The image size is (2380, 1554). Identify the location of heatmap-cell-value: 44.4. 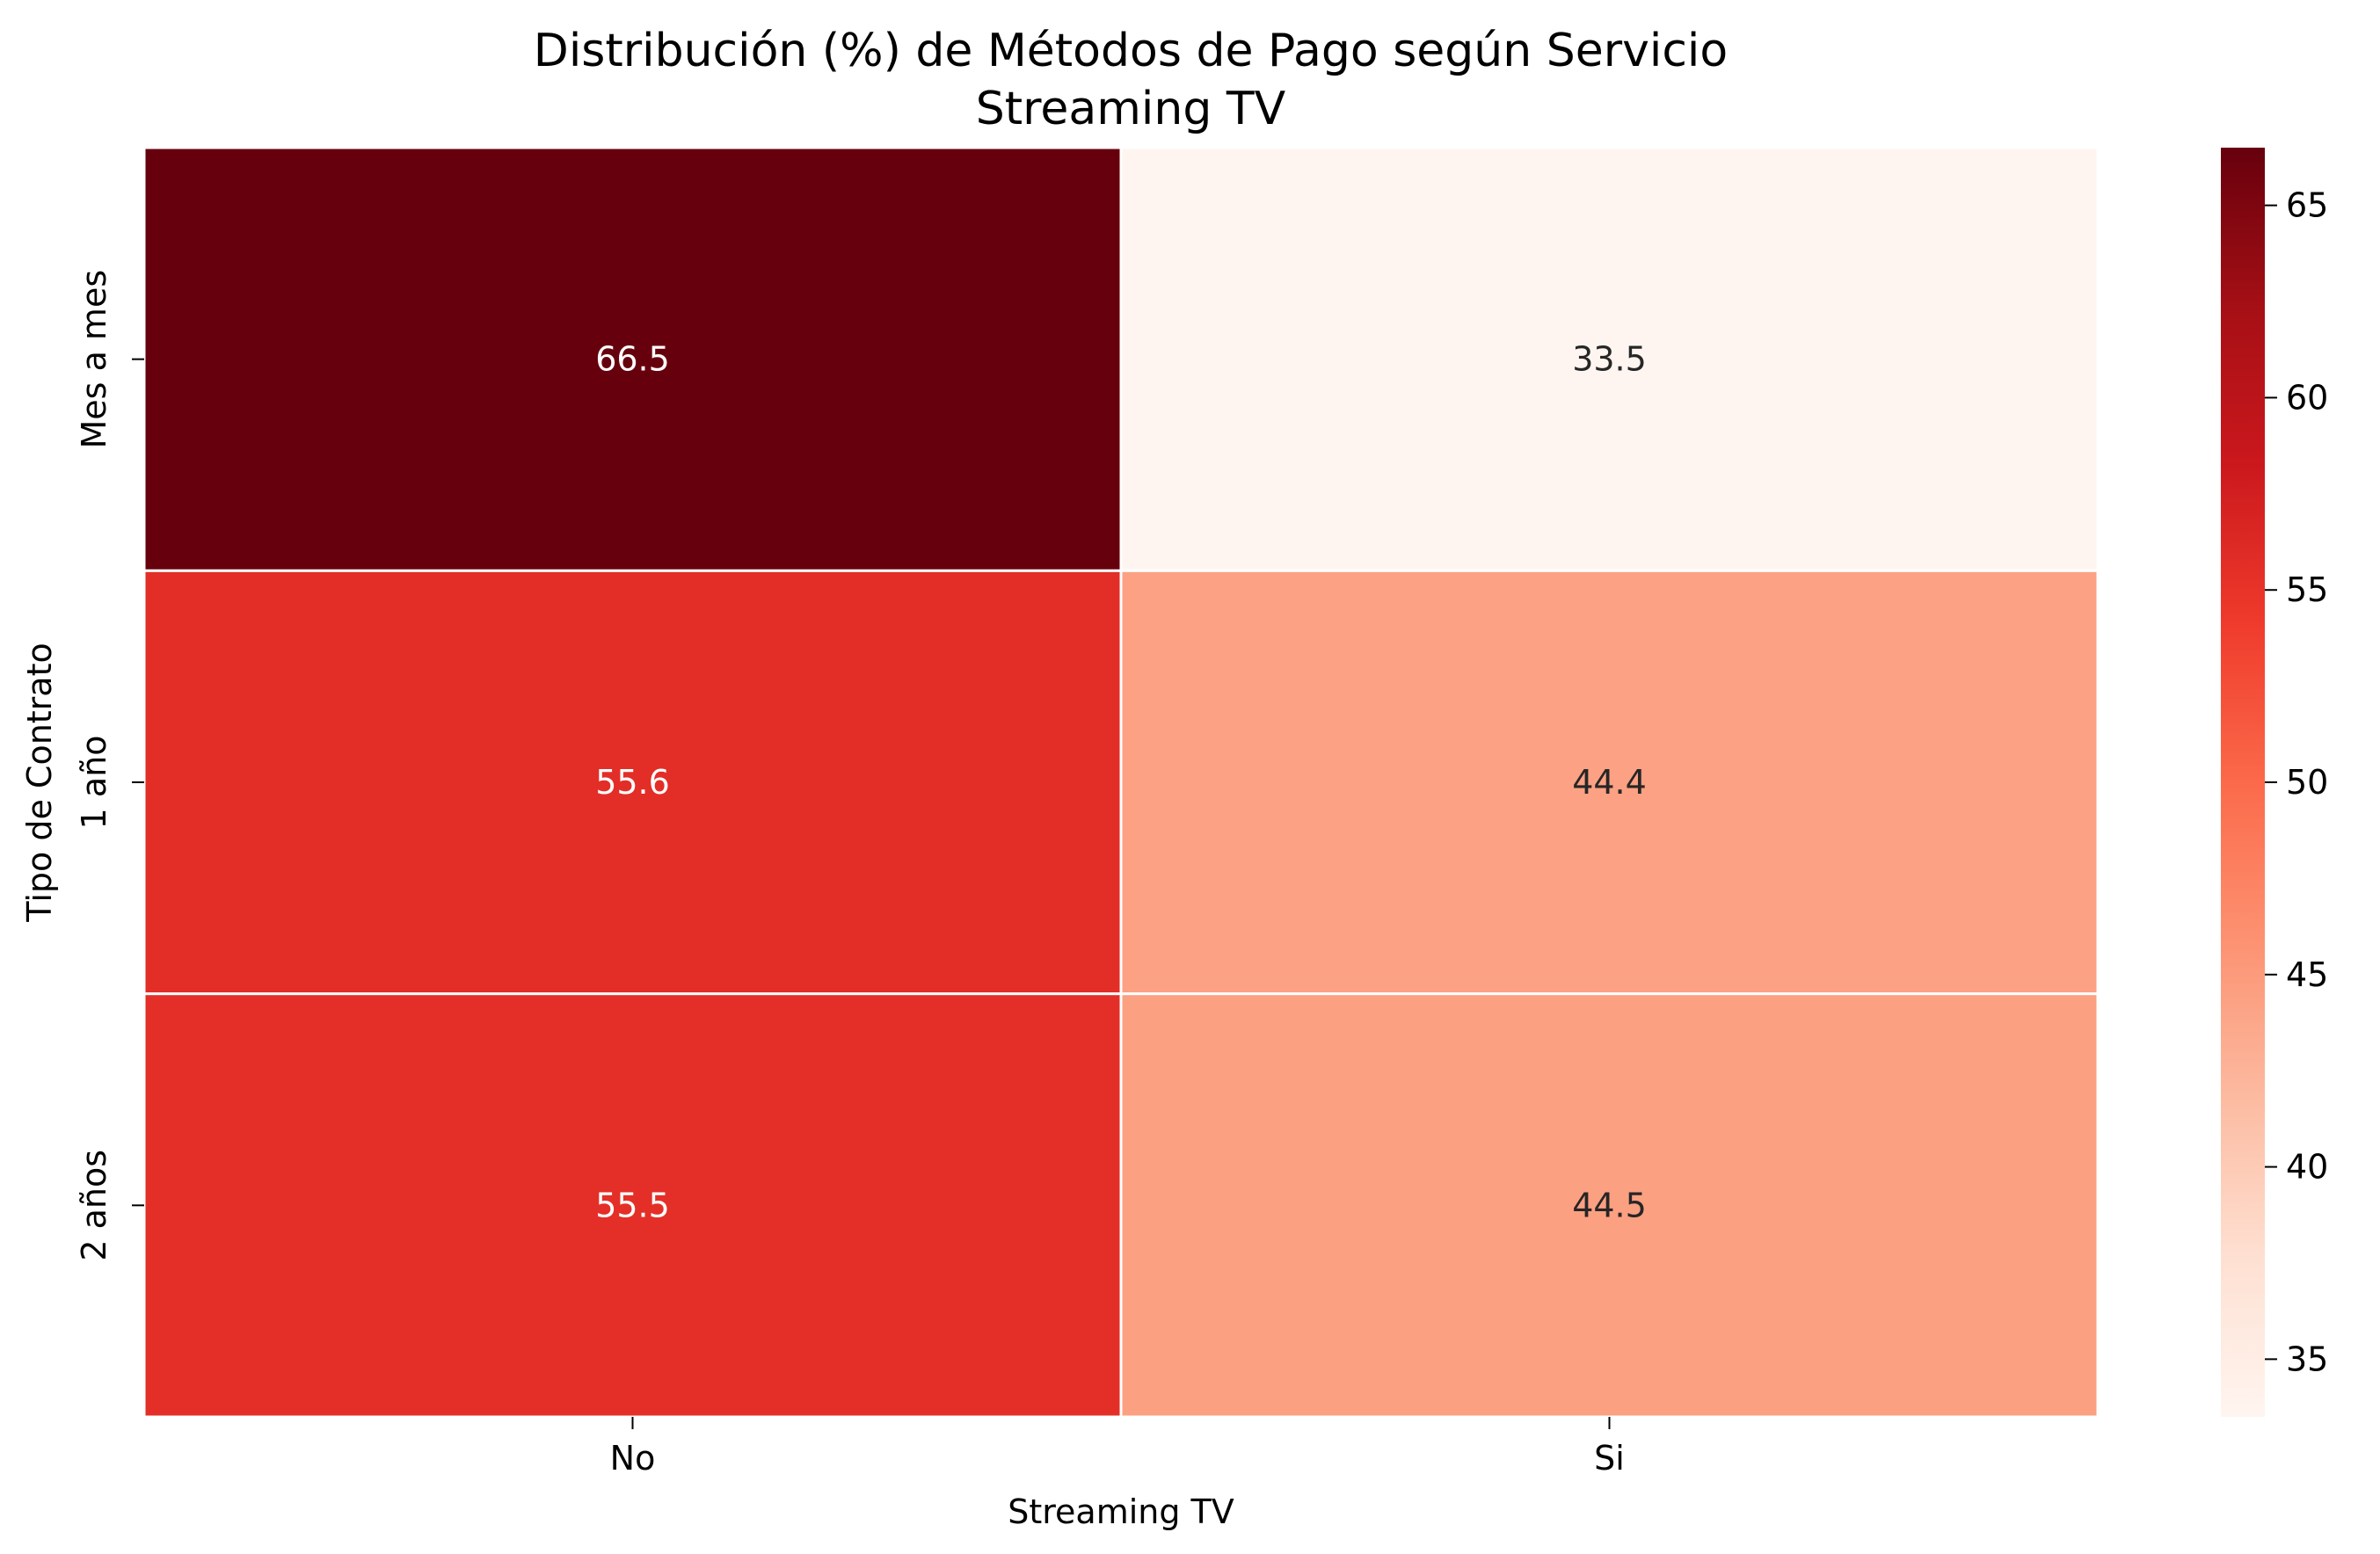
(1609, 782).